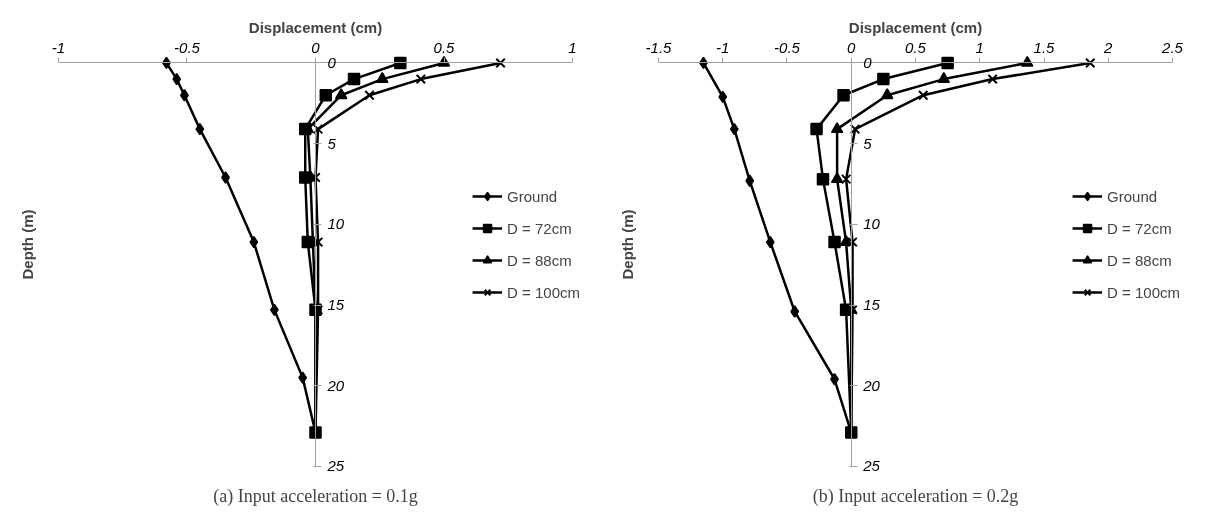 The width and height of the screenshot is (1215, 518). I want to click on x-tick-label: -1.5, so click(659, 47).